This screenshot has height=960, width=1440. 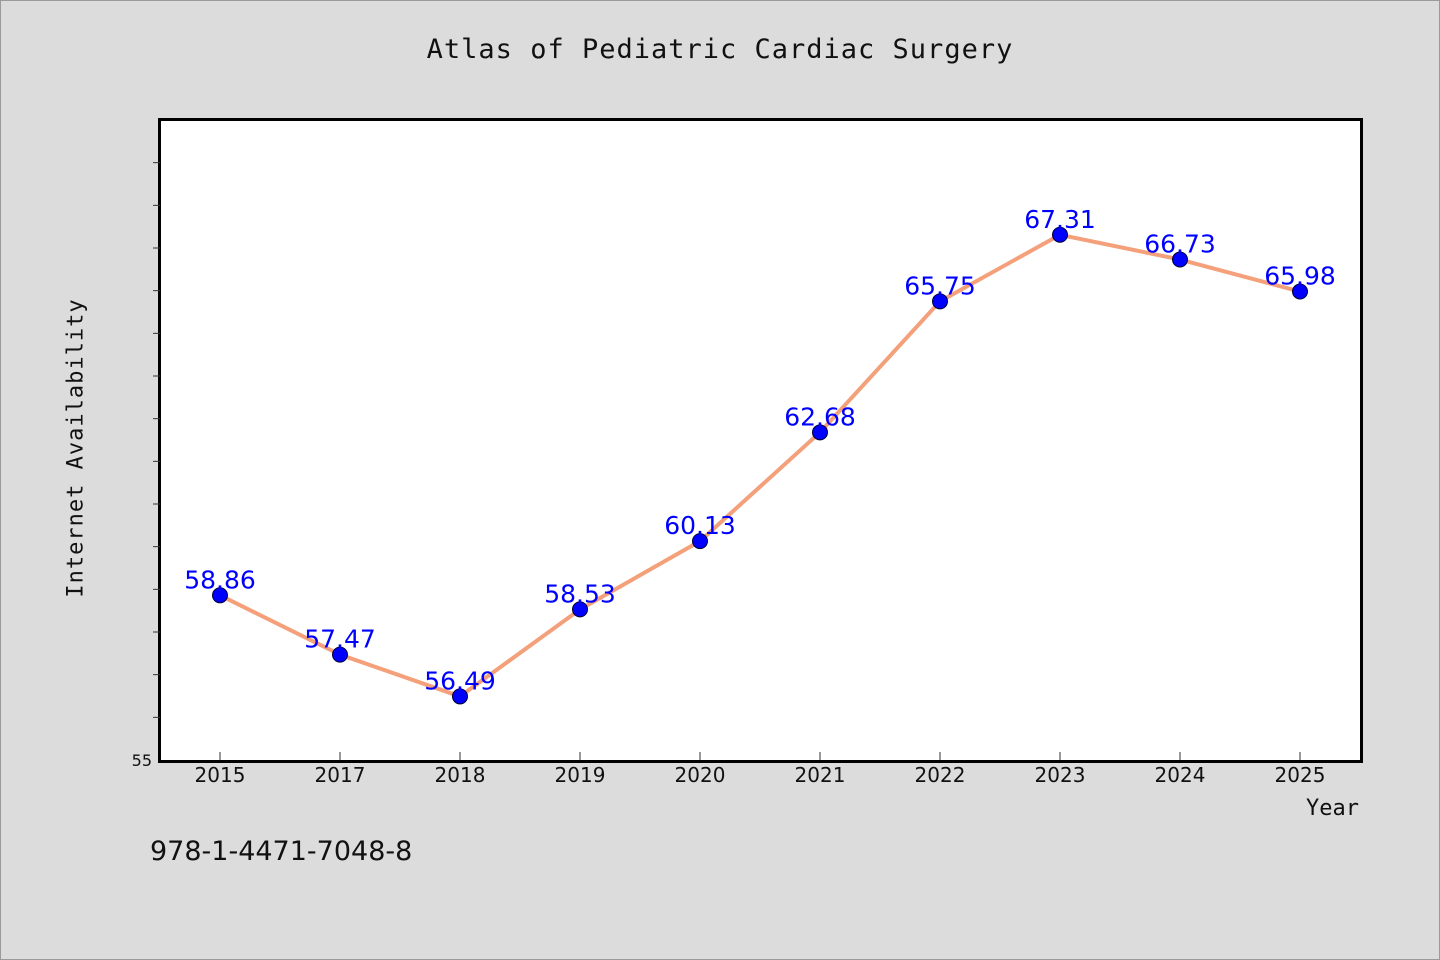 What do you see at coordinates (220, 775) in the screenshot?
I see `x-tick-label: 2015` at bounding box center [220, 775].